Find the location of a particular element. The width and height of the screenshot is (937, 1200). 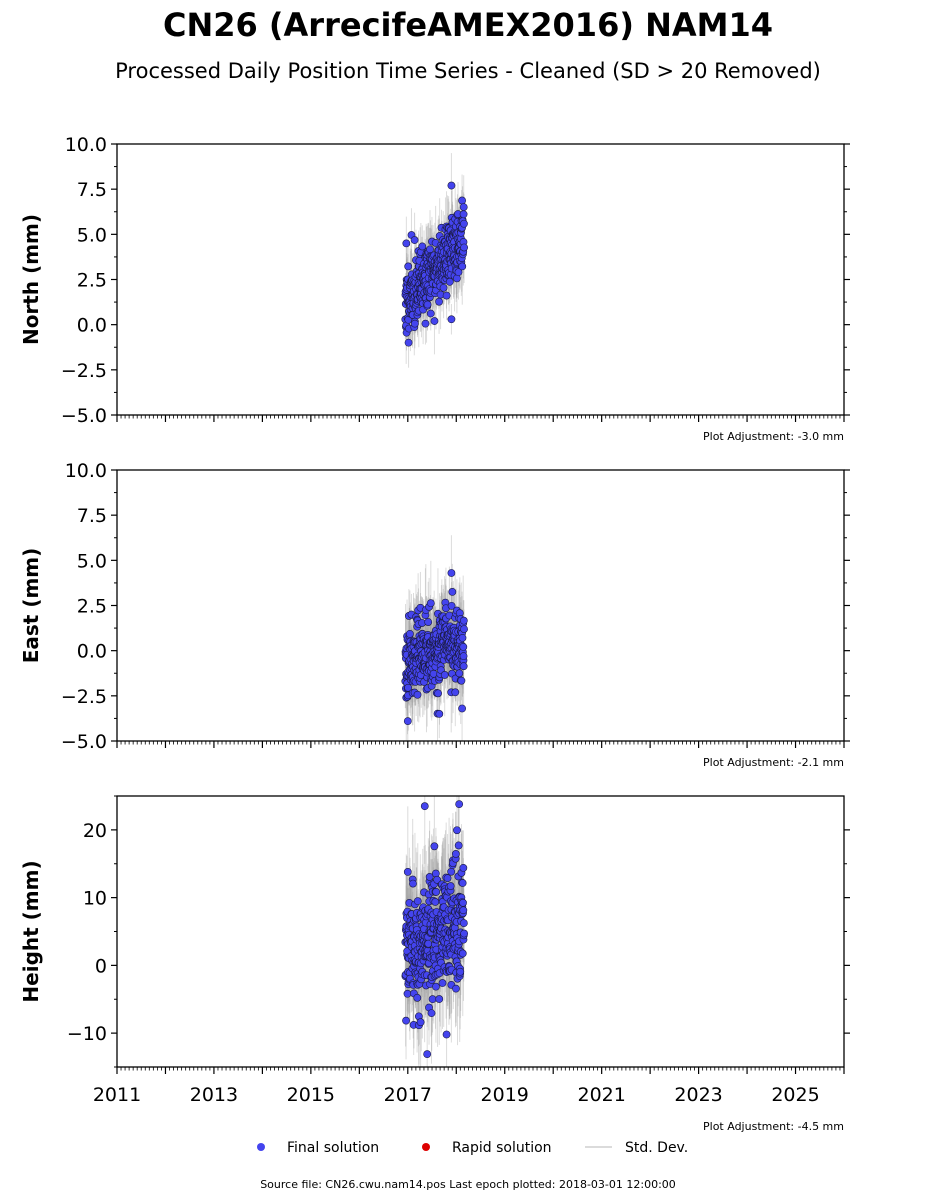

y-tick-label: 20 is located at coordinates (95, 831).